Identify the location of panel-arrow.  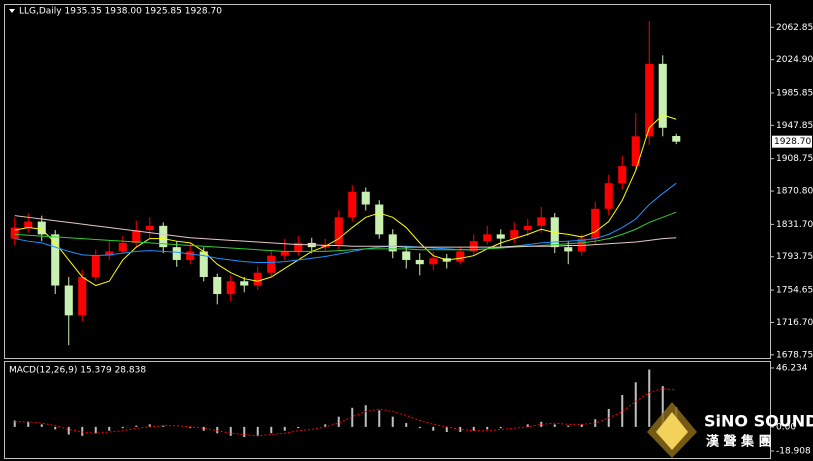
(12, 11).